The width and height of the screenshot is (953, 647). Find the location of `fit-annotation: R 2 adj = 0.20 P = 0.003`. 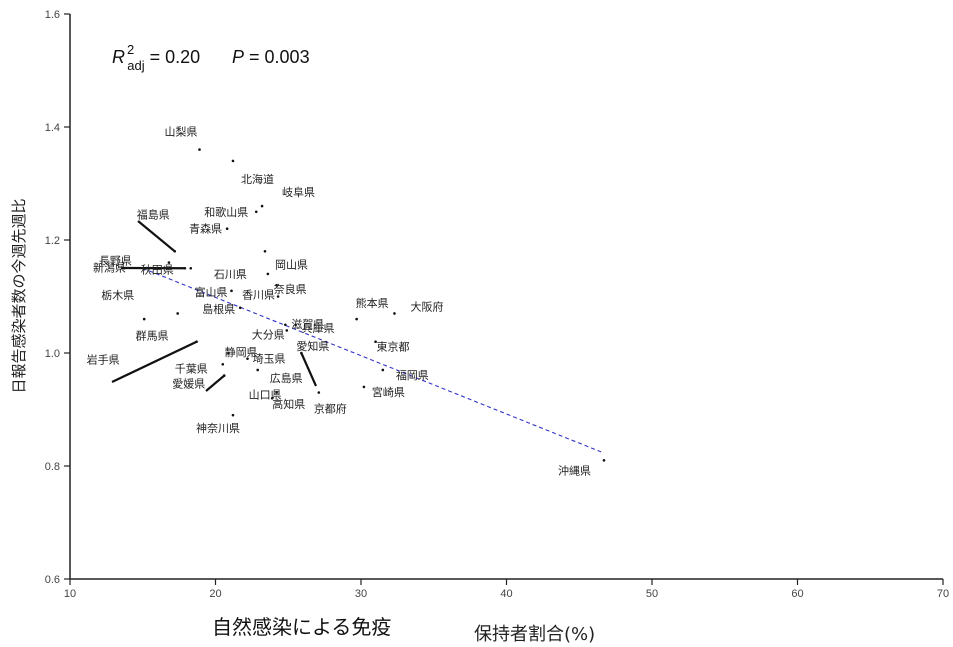

fit-annotation: R 2 adj = 0.20 P = 0.003 is located at coordinates (211, 57).